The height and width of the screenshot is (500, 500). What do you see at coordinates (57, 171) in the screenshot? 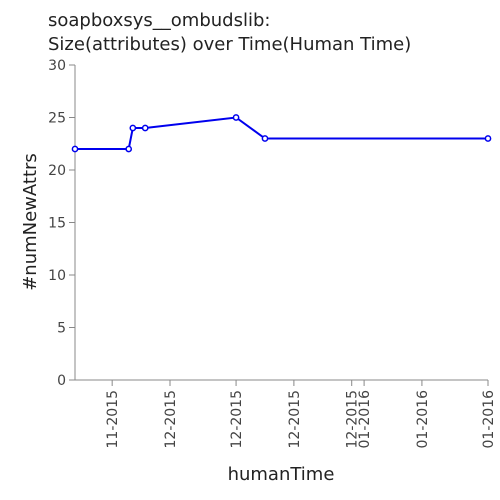
I see `y-tick-label: 20` at bounding box center [57, 171].